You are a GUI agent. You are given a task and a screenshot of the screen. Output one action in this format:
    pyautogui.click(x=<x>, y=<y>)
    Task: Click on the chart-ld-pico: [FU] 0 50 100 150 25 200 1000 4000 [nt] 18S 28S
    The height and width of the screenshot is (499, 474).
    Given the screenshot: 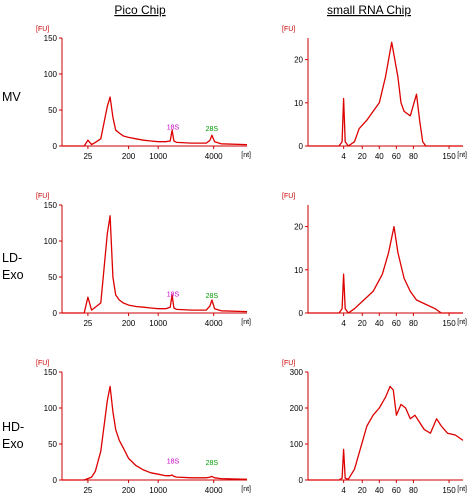 What is the action you would take?
    pyautogui.click(x=143, y=260)
    